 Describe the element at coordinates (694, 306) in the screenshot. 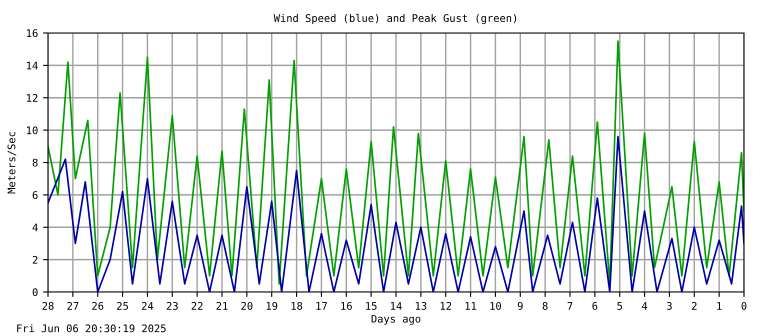

I see `x-tick-label: 2` at that location.